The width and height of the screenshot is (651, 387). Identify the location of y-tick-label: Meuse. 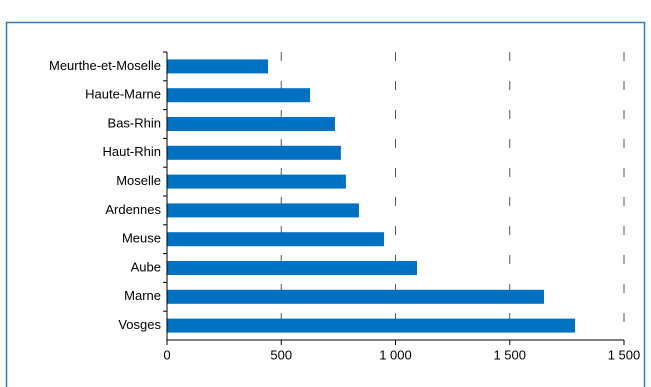
(141, 238).